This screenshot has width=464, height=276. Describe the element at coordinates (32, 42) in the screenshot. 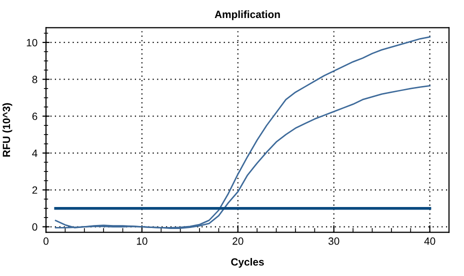

I see `y-tick-label: 10` at that location.